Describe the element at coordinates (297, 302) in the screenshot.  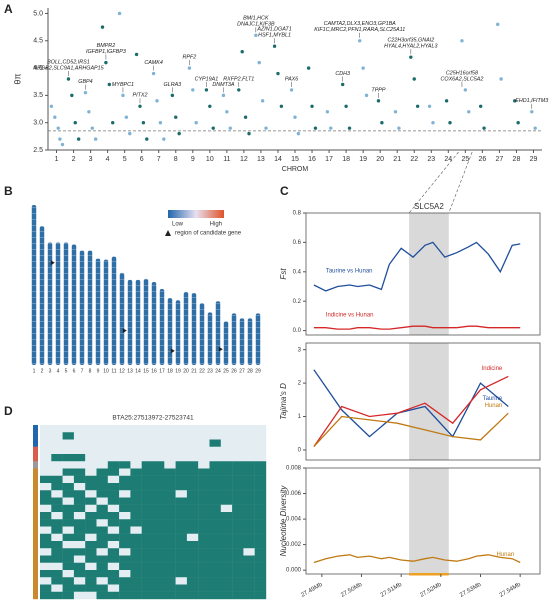
I see `y-tick-label: 0.2` at that location.